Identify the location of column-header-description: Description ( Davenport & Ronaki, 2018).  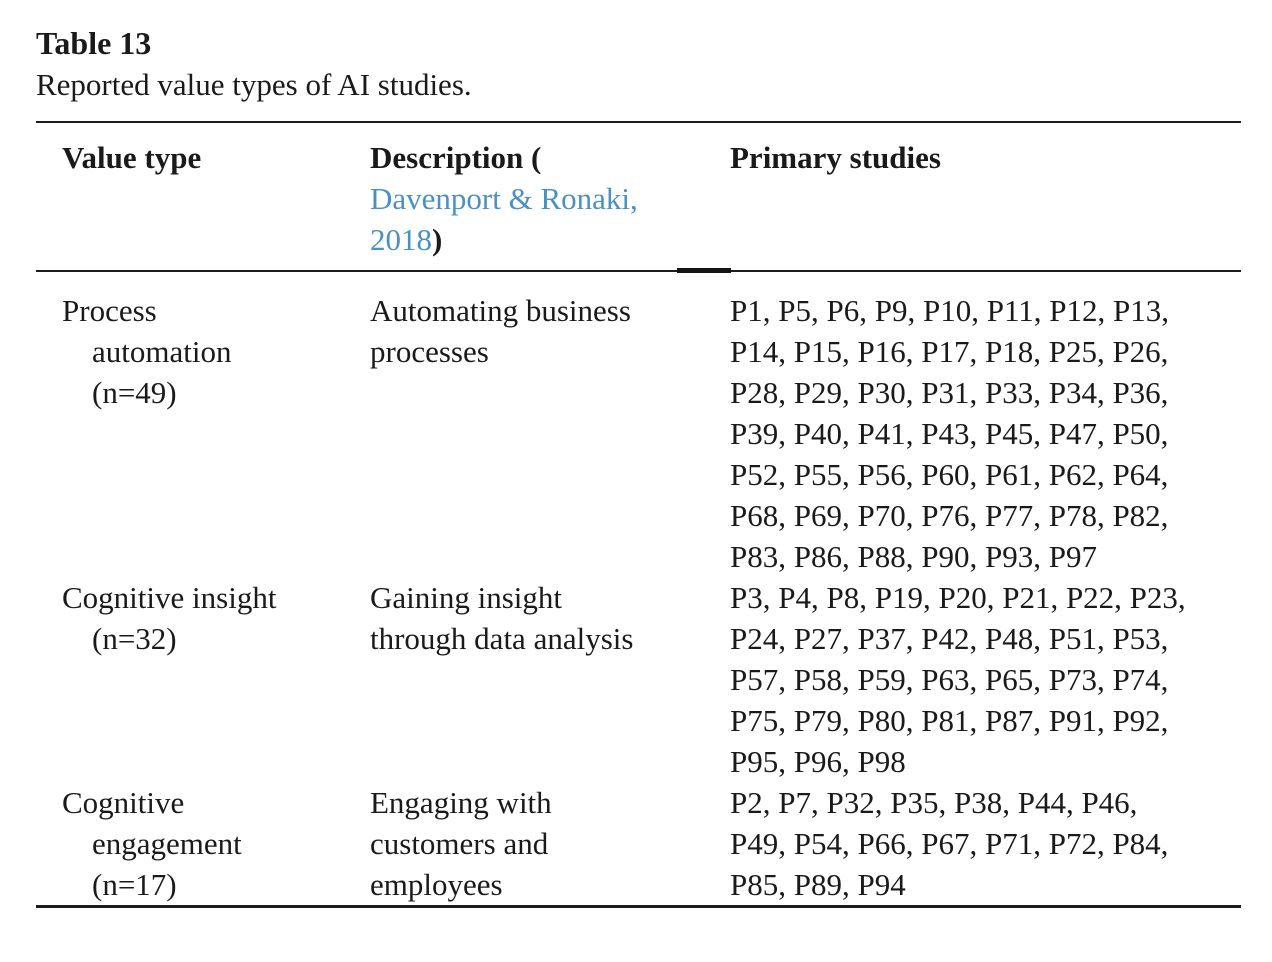
(526, 197).